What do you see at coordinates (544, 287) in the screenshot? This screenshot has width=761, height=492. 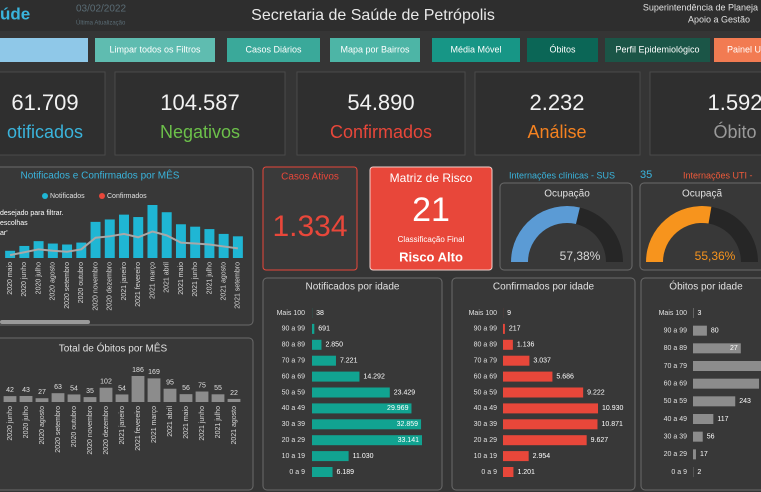 I see `chart-title: Confirmados por idade` at bounding box center [544, 287].